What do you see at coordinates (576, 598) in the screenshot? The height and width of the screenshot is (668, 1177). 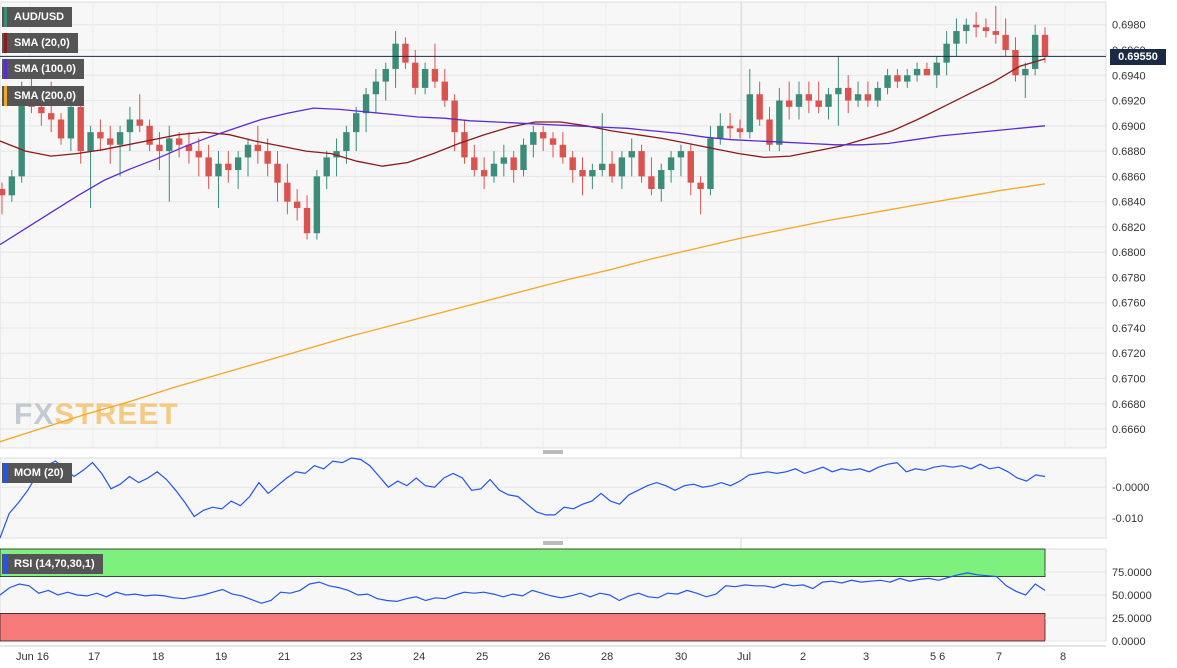 I see `rsi-pane: 75.0000 50.0000 25.0000 0.0000` at bounding box center [576, 598].